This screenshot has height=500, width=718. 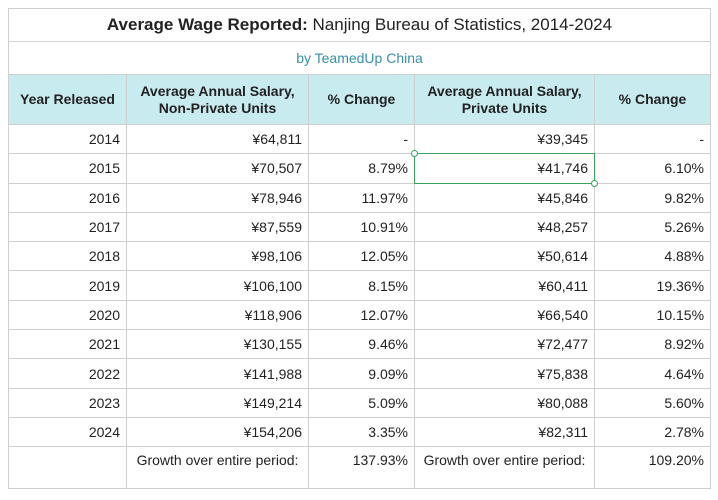 I want to click on change-private-cell: 6.10%, so click(x=652, y=168).